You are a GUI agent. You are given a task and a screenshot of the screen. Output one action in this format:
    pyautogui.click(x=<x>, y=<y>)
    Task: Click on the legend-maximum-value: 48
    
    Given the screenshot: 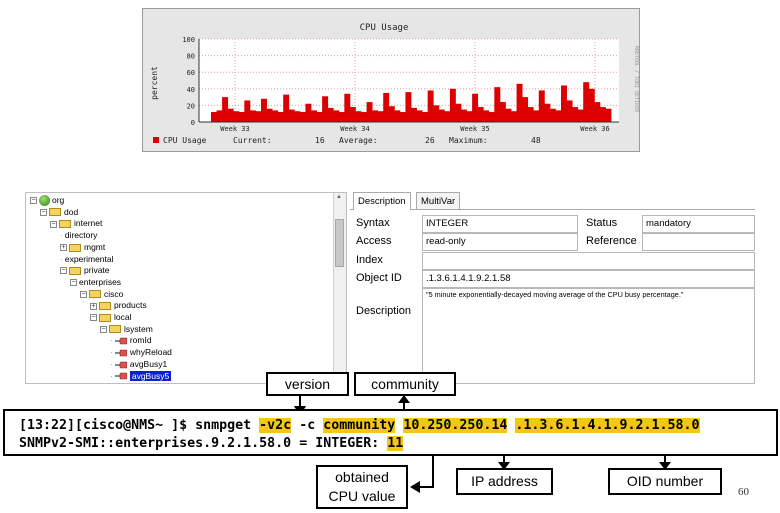 What is the action you would take?
    pyautogui.click(x=536, y=140)
    